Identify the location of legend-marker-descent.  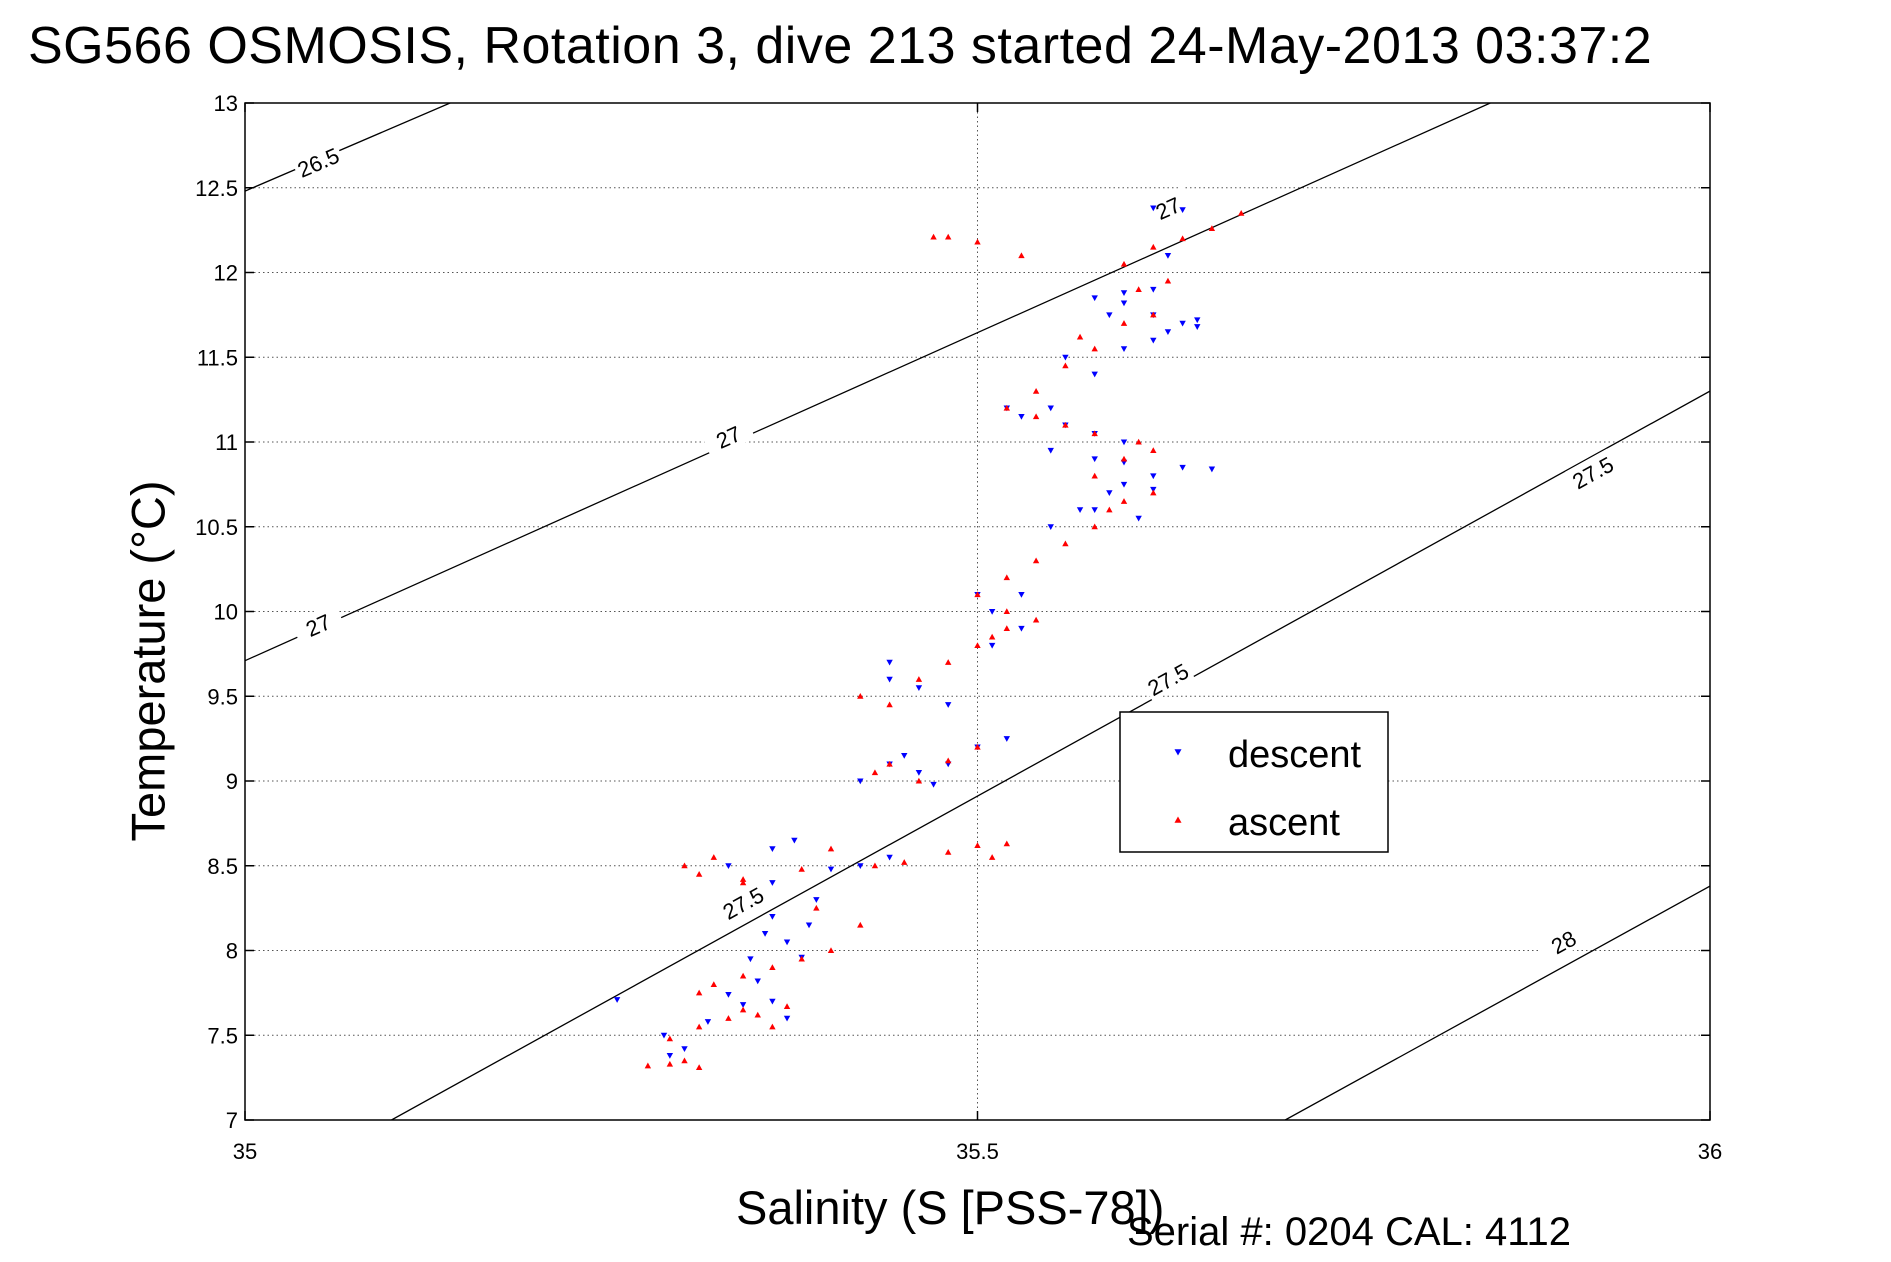
(1178, 752).